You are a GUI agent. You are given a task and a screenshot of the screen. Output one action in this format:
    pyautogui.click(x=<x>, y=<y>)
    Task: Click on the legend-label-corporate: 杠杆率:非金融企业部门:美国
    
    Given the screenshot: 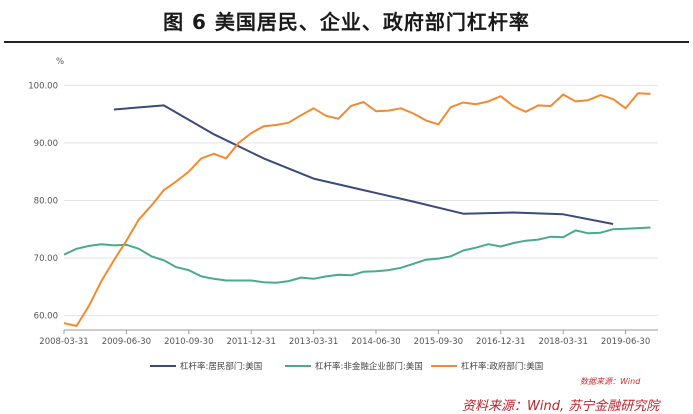 What is the action you would take?
    pyautogui.click(x=369, y=366)
    